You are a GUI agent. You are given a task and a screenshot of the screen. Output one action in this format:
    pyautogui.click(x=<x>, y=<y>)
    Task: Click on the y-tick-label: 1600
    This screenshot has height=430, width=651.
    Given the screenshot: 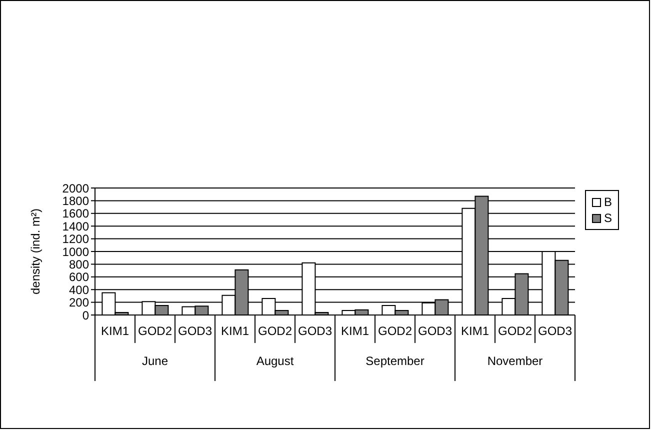 What is the action you would take?
    pyautogui.click(x=76, y=213)
    